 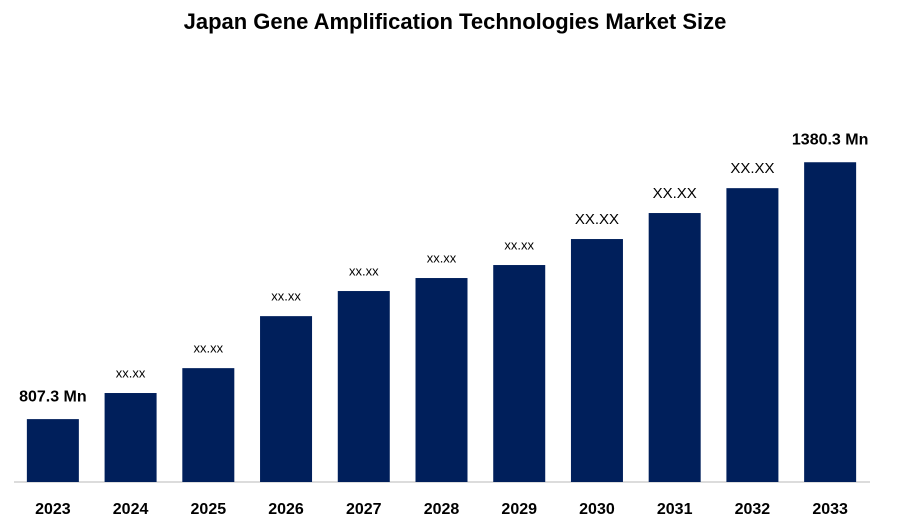 I want to click on x-tick-label: 2030, so click(x=597, y=509).